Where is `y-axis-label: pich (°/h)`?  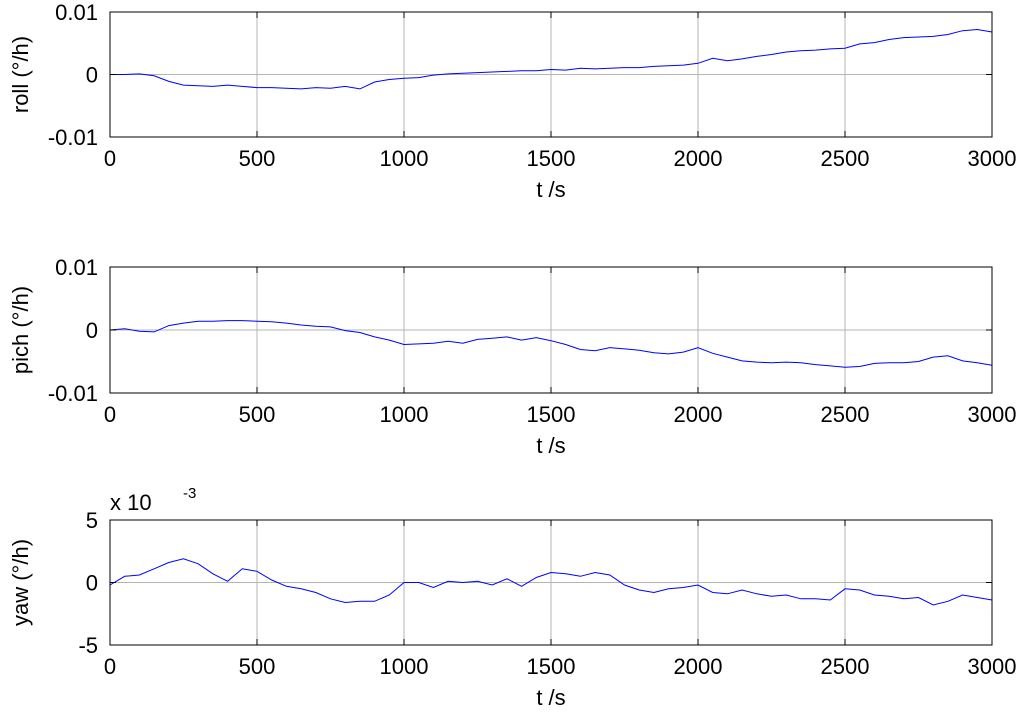
y-axis-label: pich (°/h) is located at coordinates (20, 330).